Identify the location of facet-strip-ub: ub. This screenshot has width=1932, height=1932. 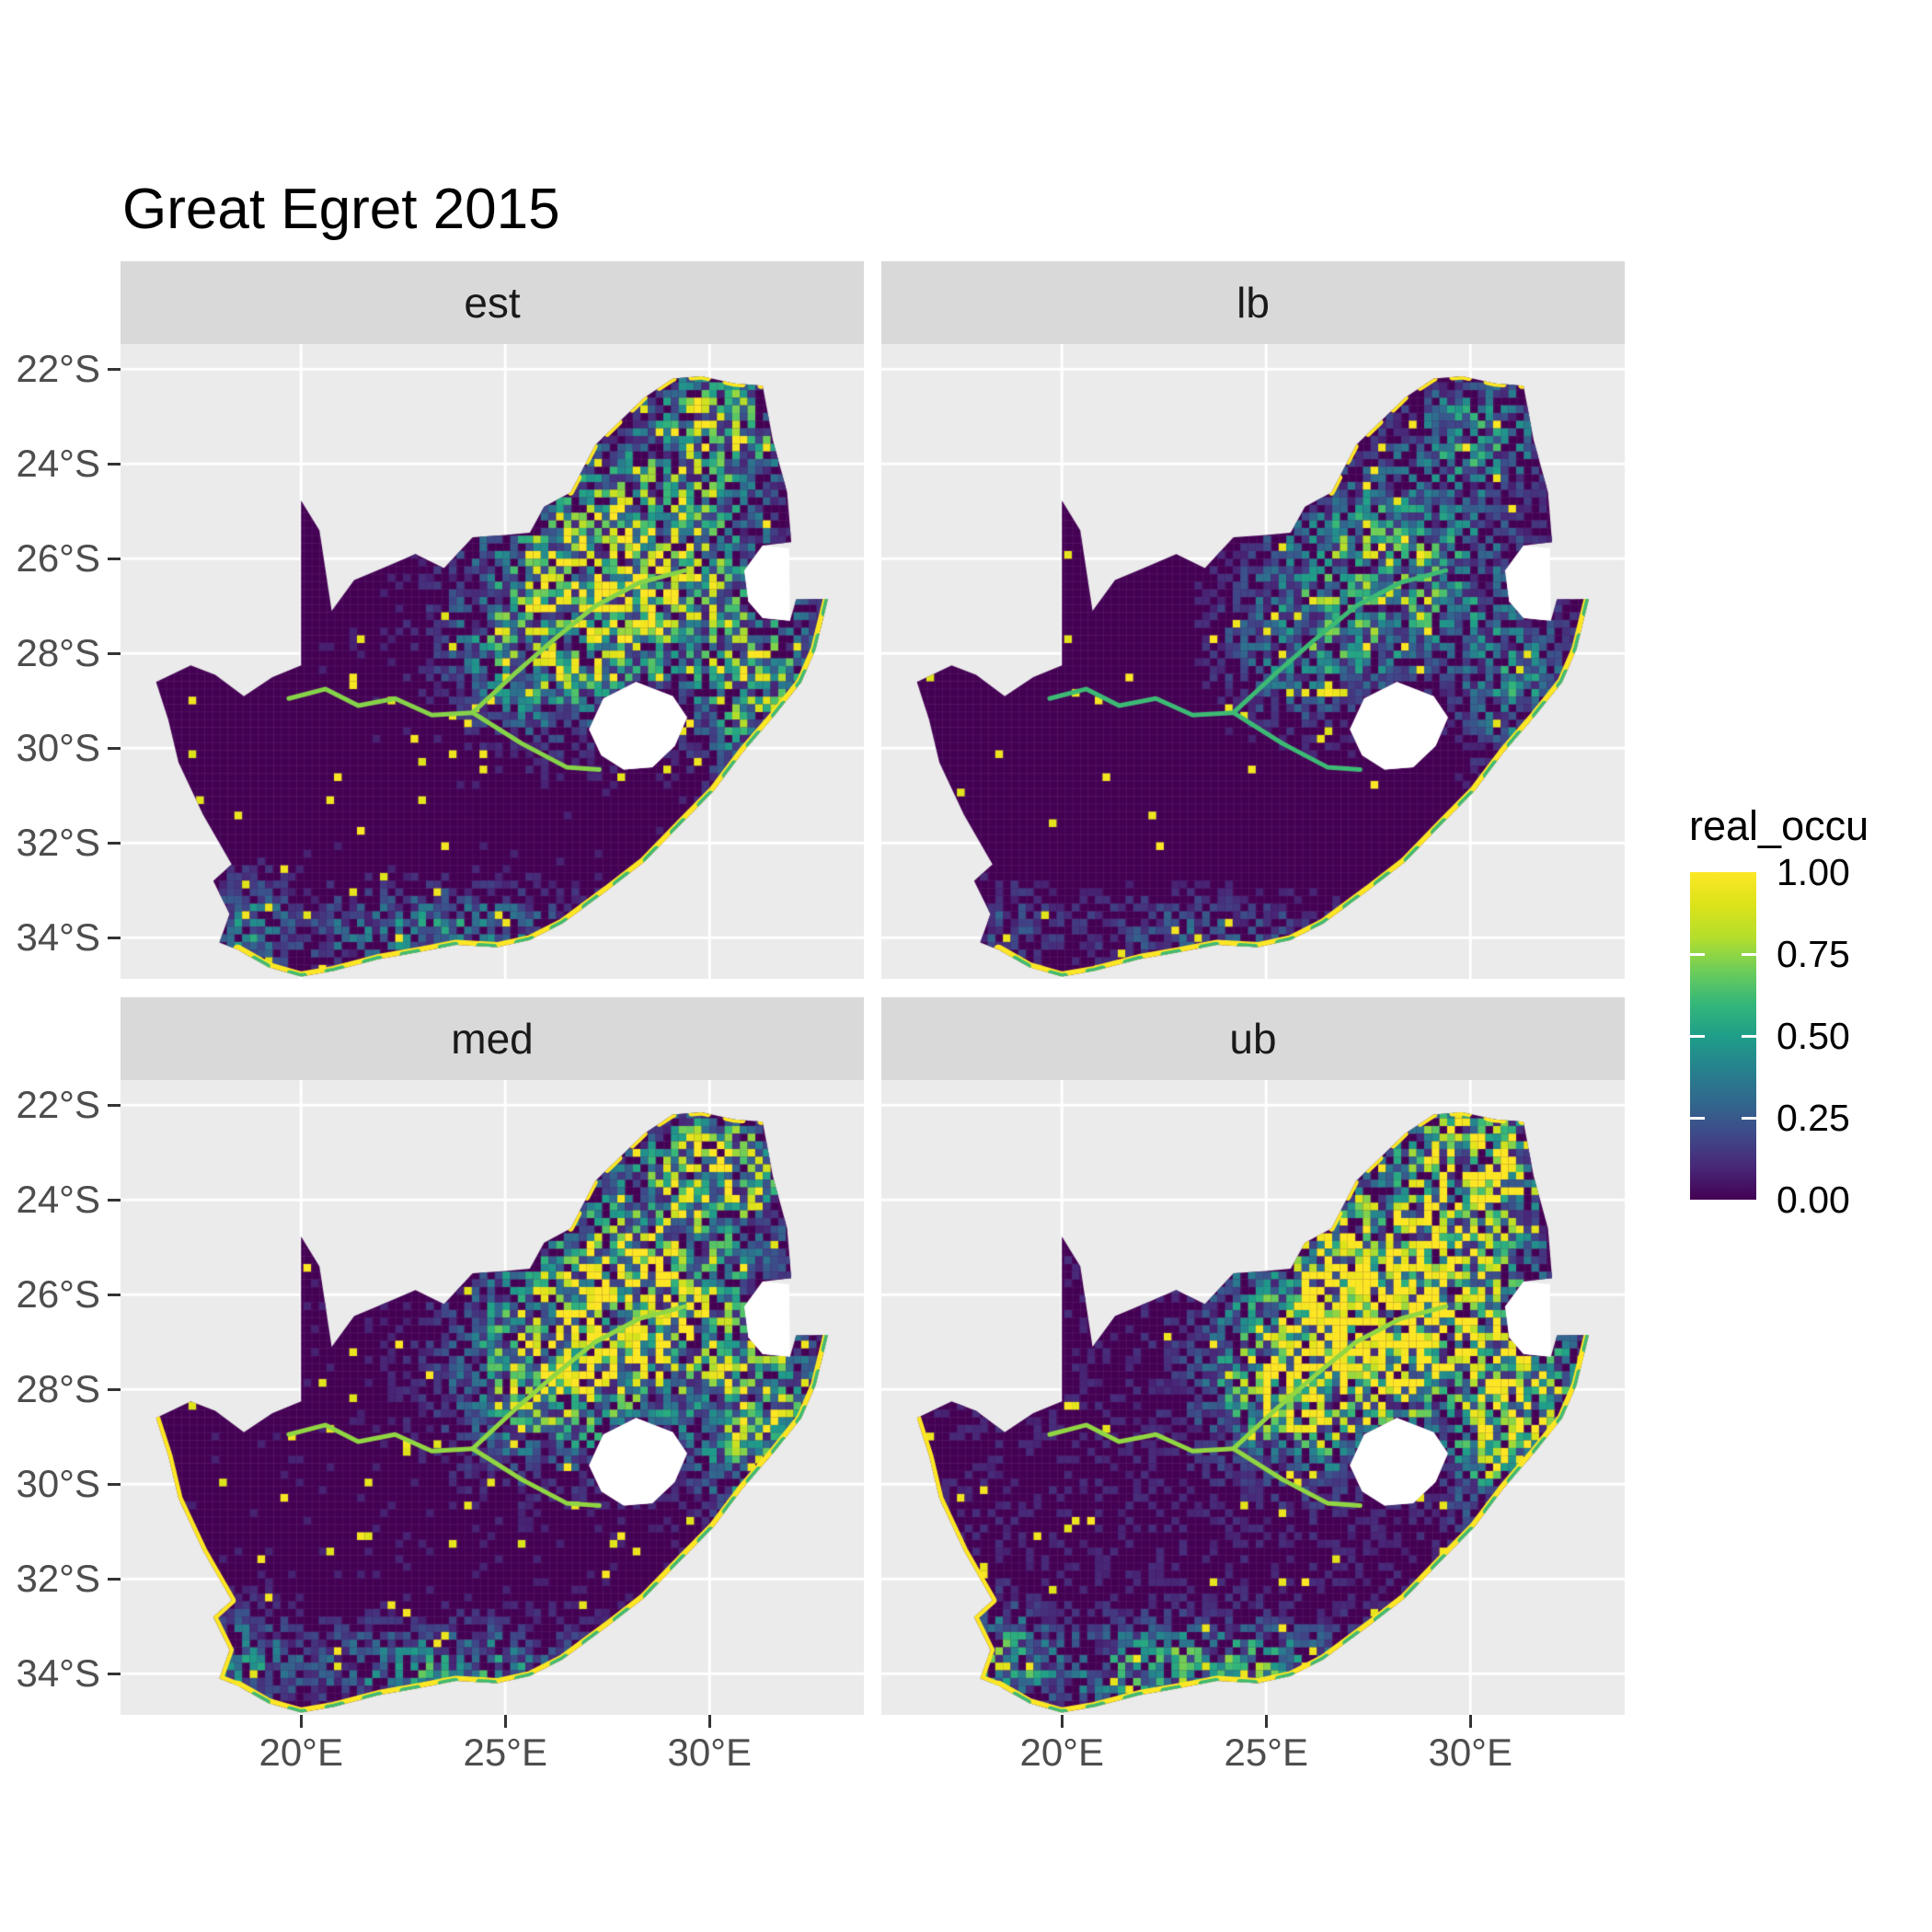
(1253, 1038).